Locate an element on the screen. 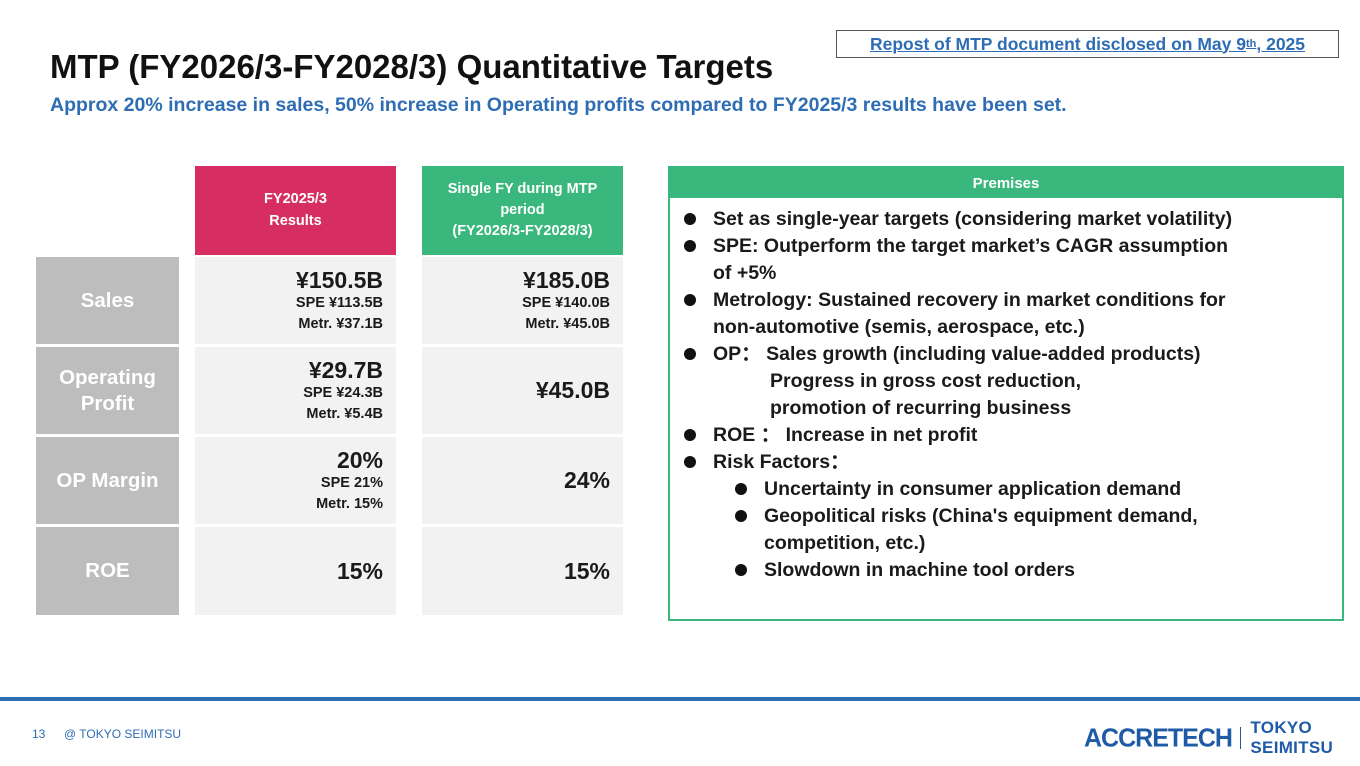  list-subitem: Slowdown in machine tool orders is located at coordinates (1006, 570).